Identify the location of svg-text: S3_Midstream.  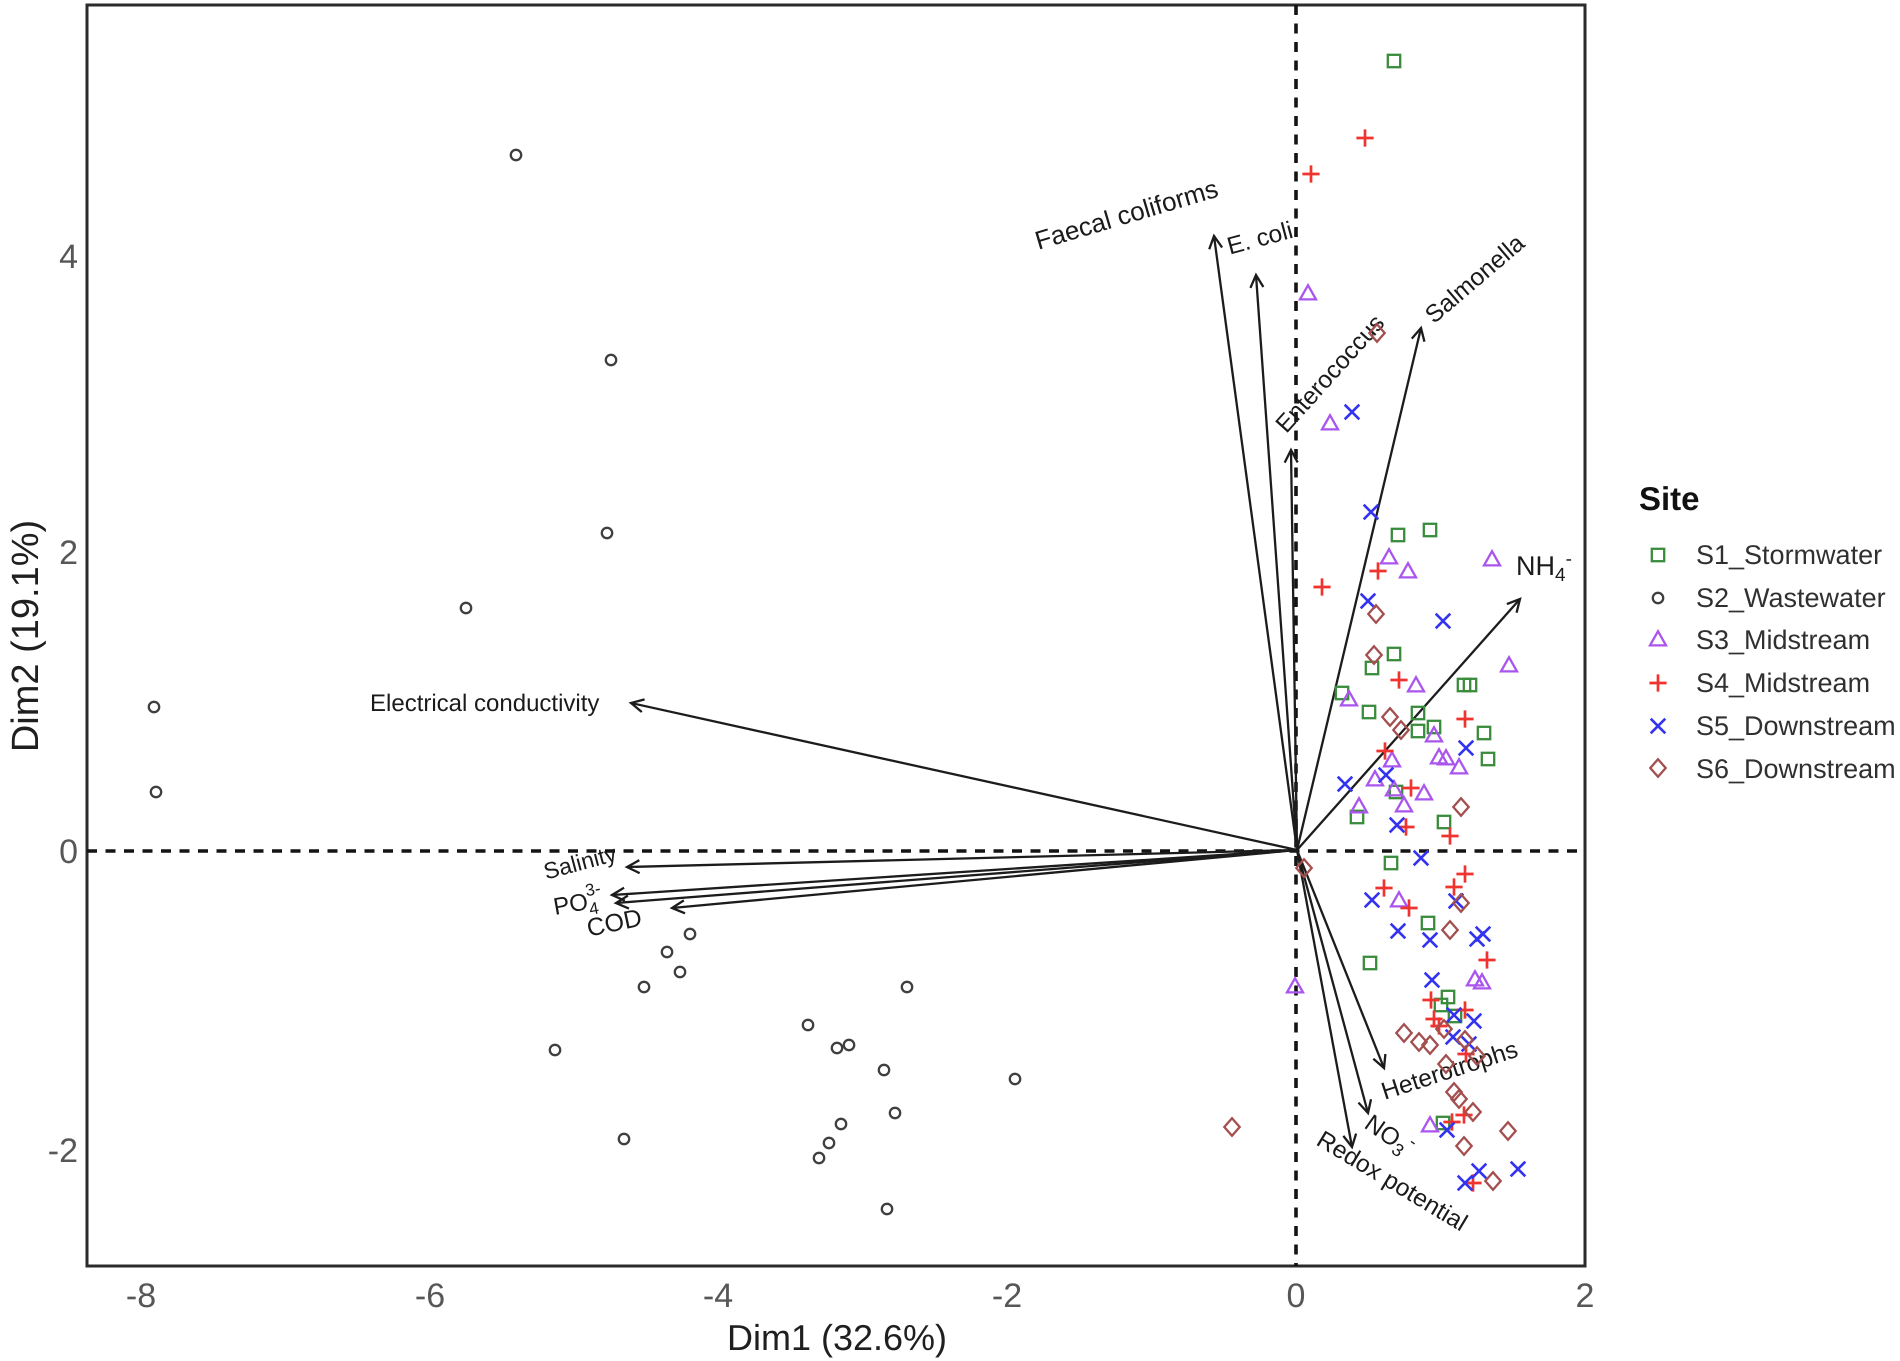
(1783, 640).